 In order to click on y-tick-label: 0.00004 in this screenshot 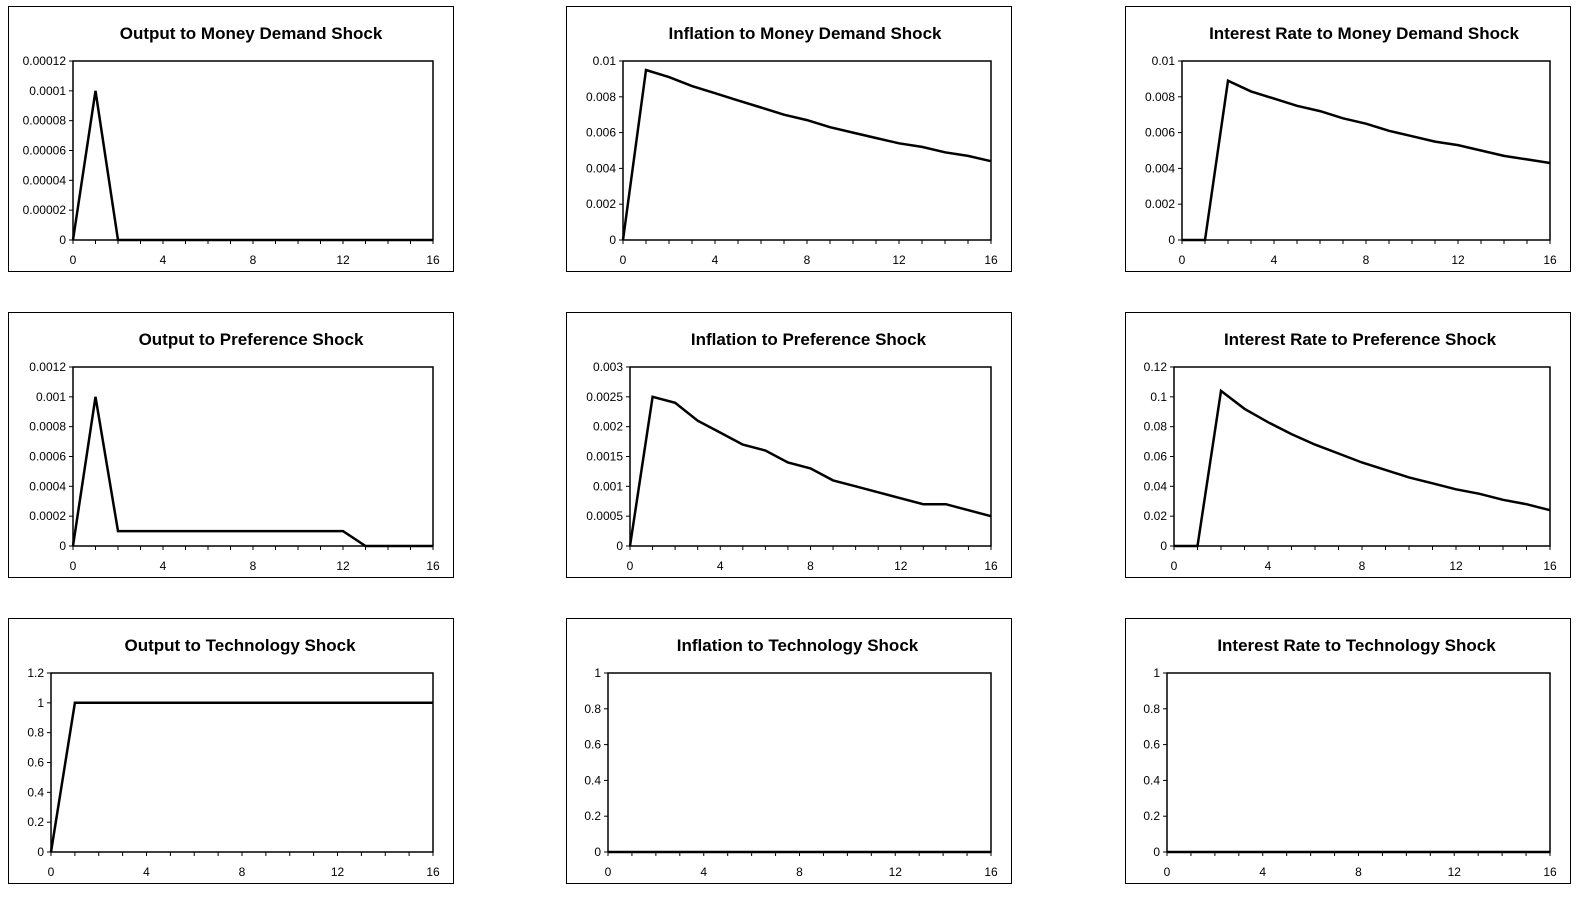, I will do `click(45, 180)`.